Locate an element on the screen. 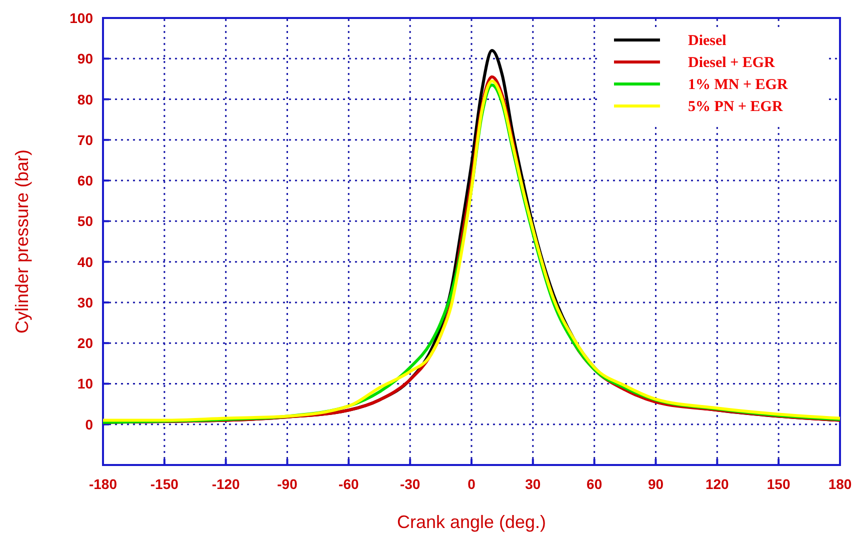  x-tick-label: 150 is located at coordinates (778, 484).